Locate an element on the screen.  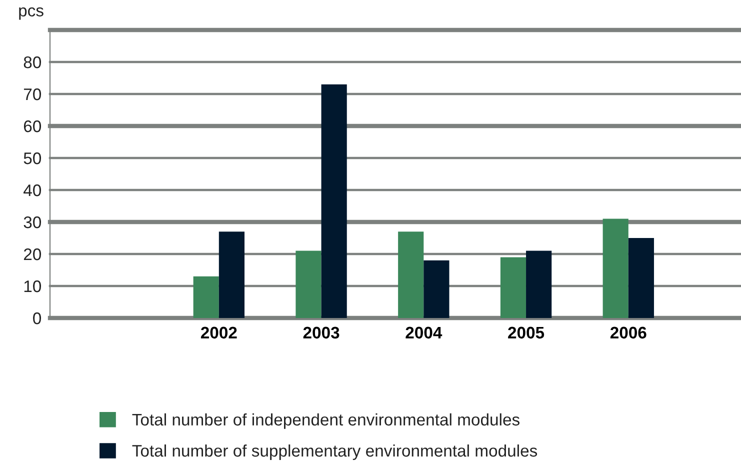
x-tick-label: 2006 is located at coordinates (628, 332).